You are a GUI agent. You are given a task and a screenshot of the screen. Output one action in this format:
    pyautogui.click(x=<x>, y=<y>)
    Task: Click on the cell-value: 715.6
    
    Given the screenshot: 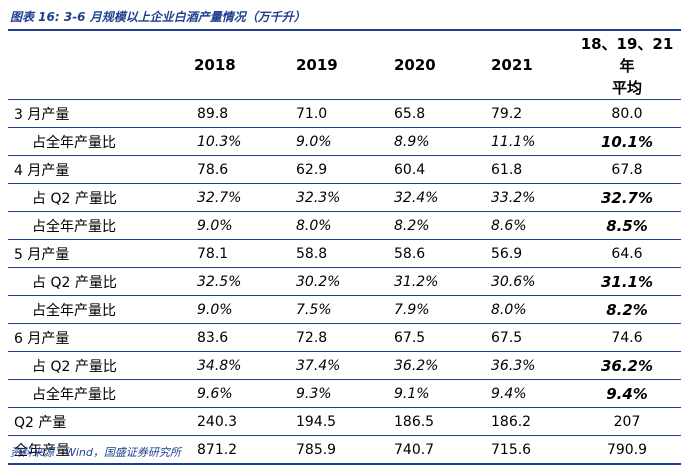 What is the action you would take?
    pyautogui.click(x=527, y=450)
    